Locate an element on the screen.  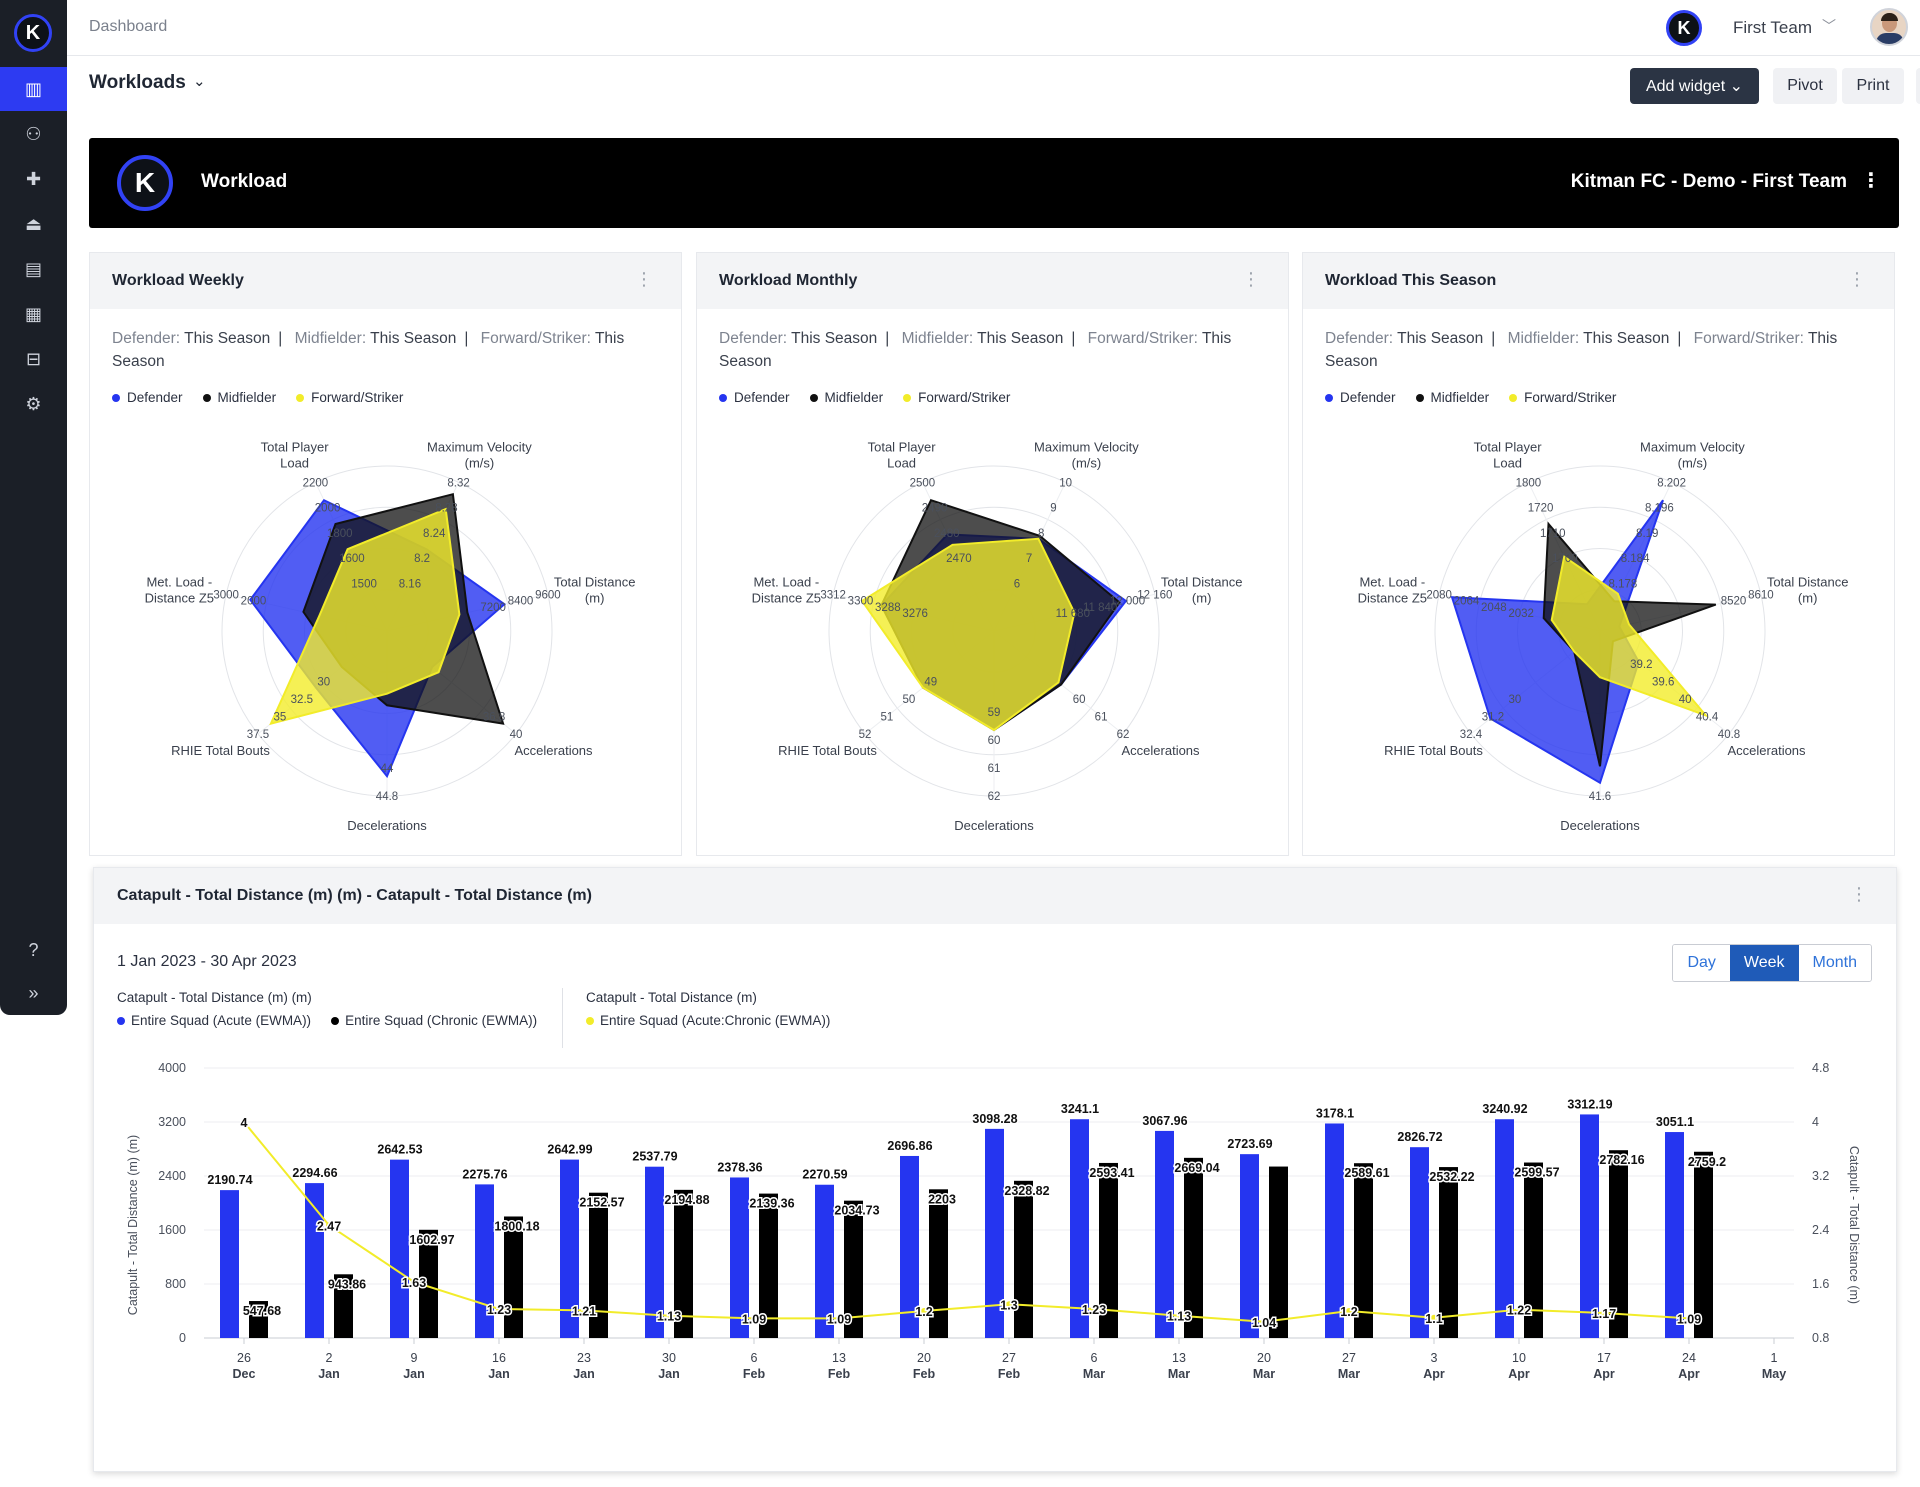
radar-axis-label: Maximum Velocity (m/s) is located at coordinates (479, 455).